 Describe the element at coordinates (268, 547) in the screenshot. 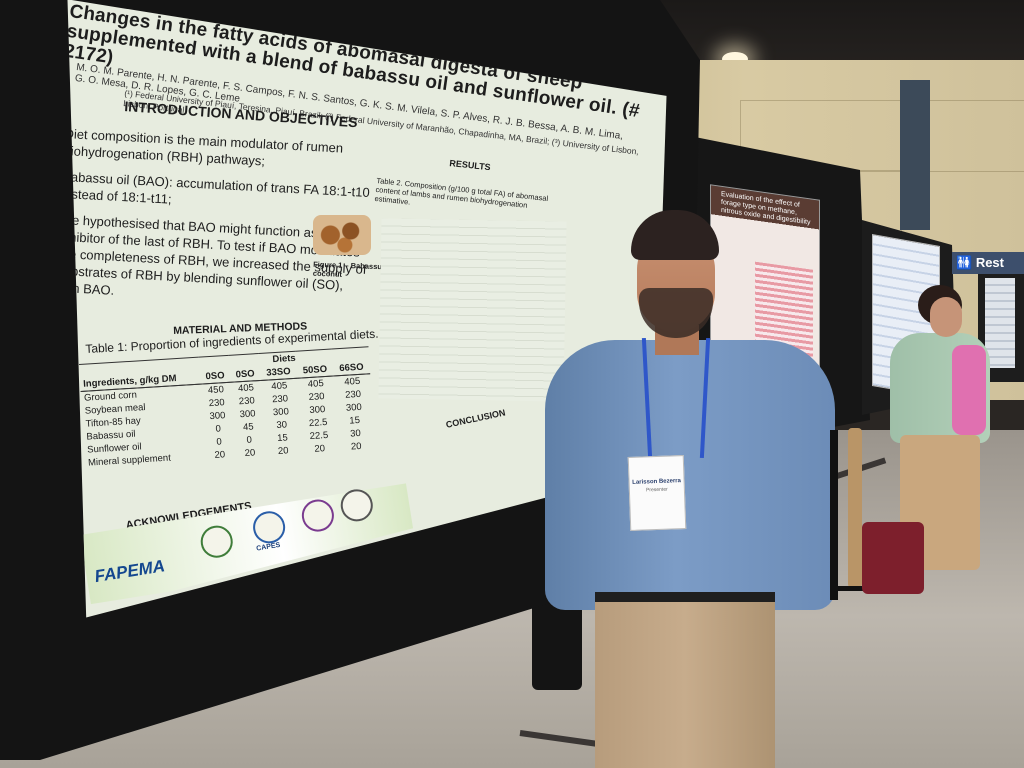

I see `capes-logo-label: CAPES` at that location.